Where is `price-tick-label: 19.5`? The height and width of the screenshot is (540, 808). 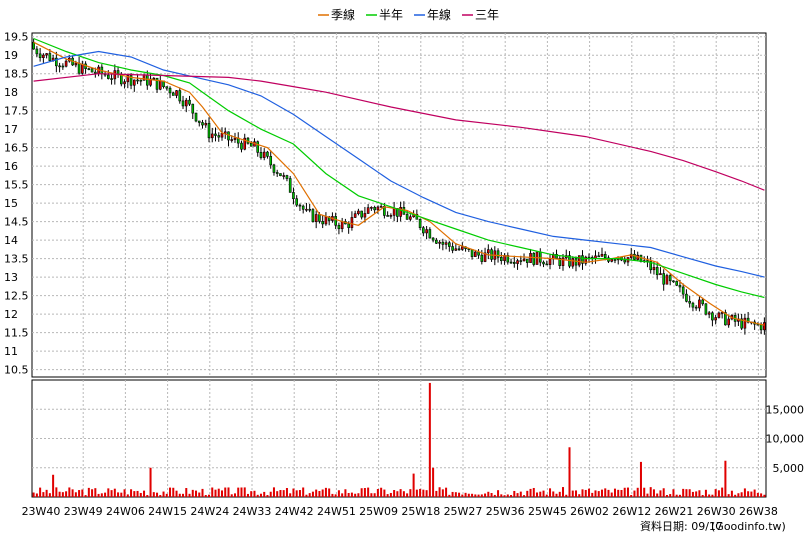
price-tick-label: 19.5 is located at coordinates (16, 37).